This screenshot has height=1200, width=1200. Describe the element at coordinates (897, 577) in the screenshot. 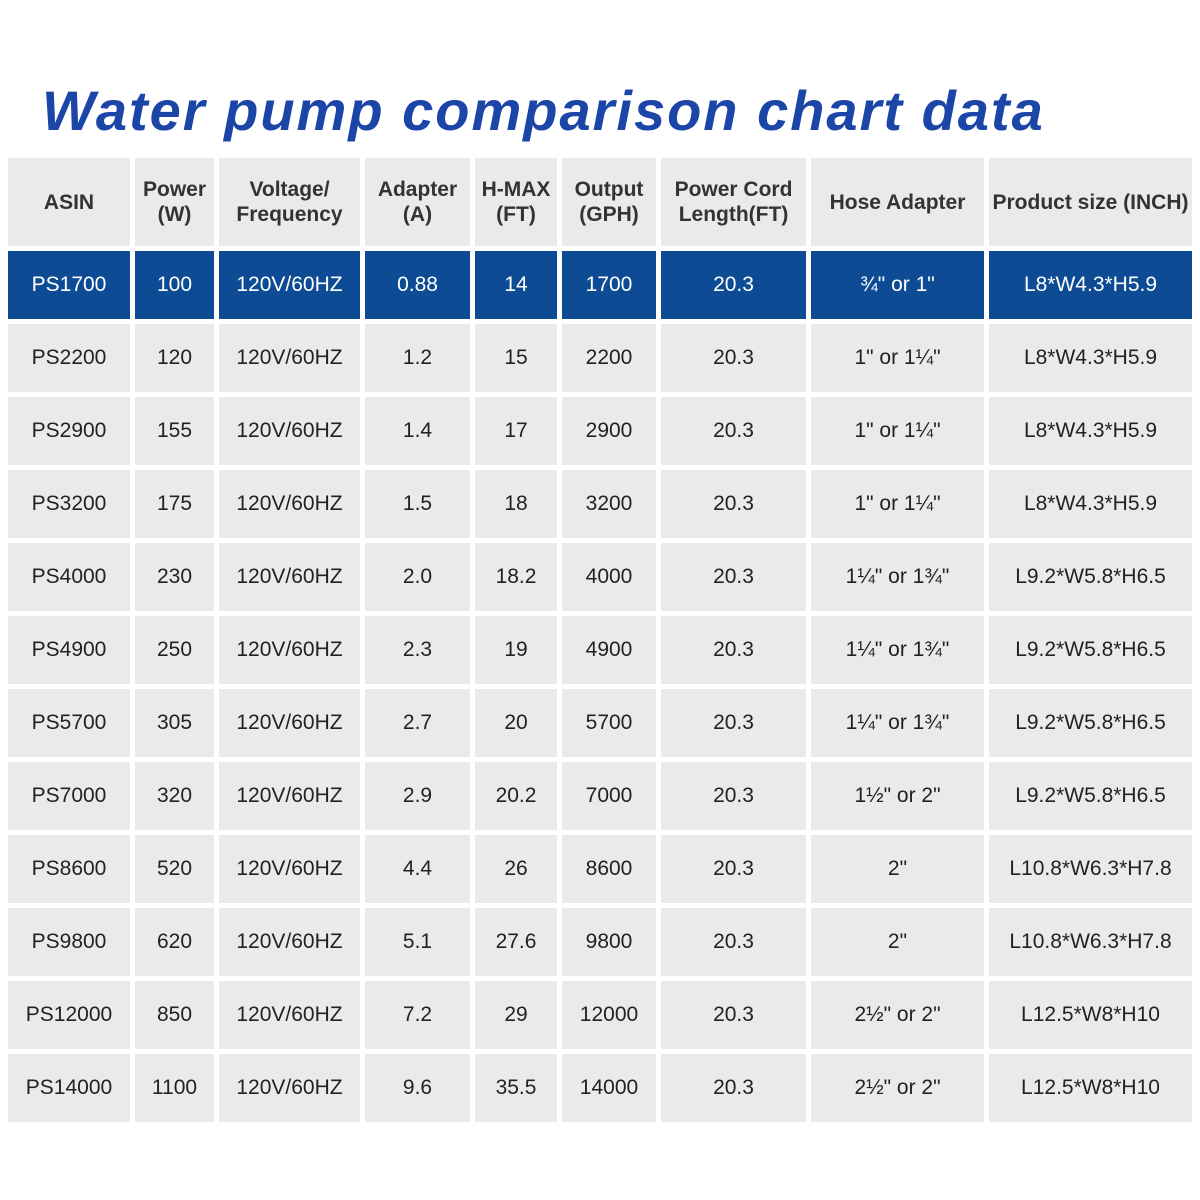

I see `table-cell: 1¼" or 1¾"` at that location.